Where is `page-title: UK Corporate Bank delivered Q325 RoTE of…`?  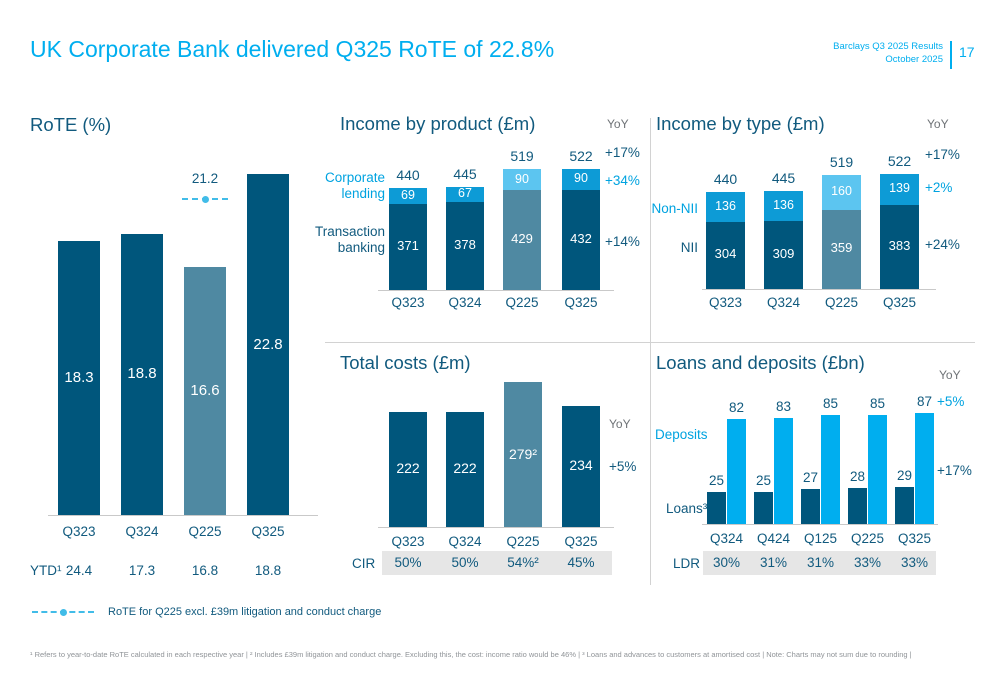 page-title: UK Corporate Bank delivered Q325 RoTE of… is located at coordinates (292, 49).